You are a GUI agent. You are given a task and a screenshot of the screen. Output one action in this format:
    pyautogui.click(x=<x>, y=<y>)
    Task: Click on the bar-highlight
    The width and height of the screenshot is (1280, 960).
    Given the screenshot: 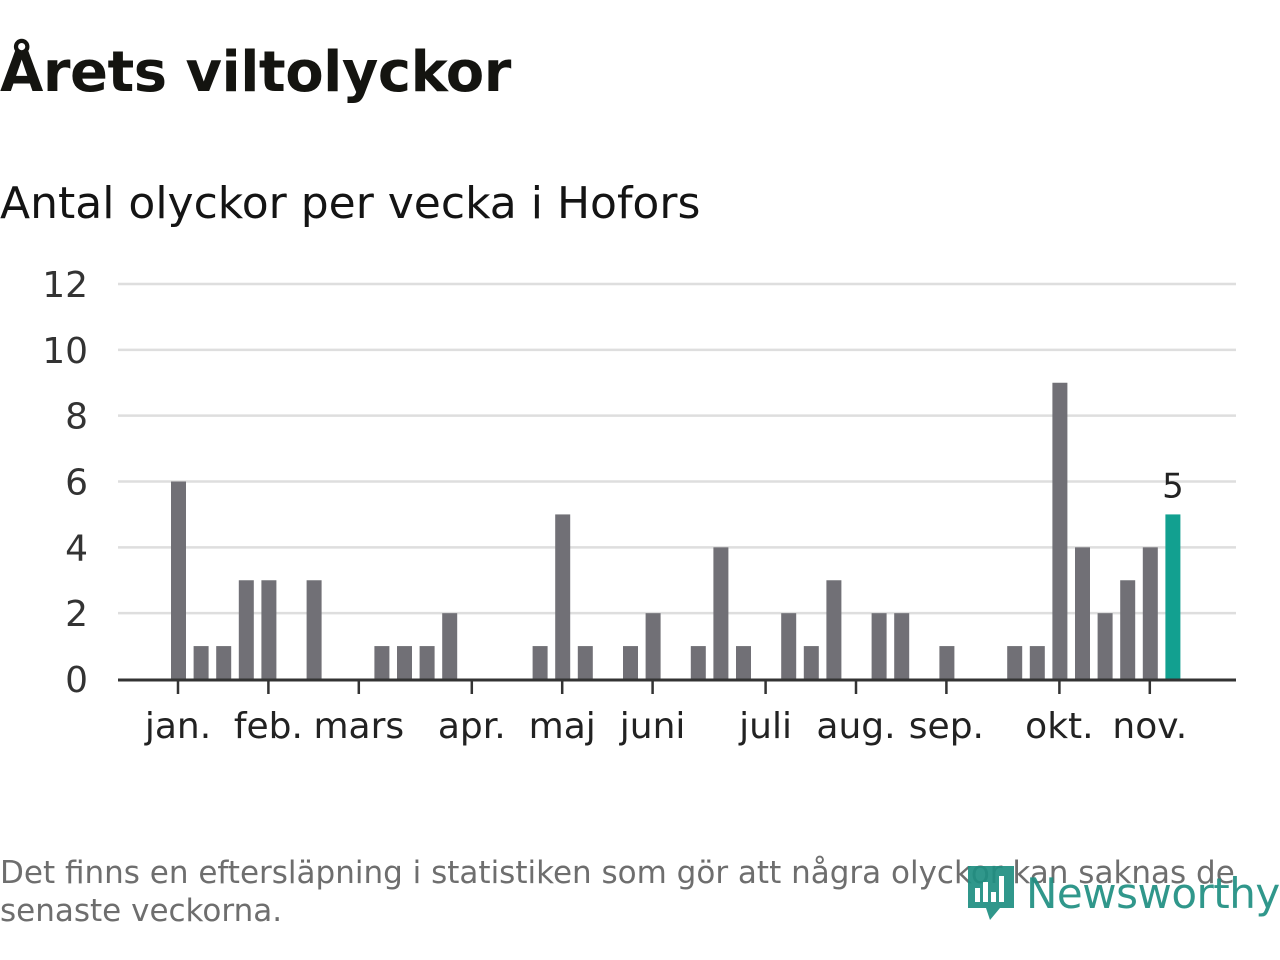 What is the action you would take?
    pyautogui.click(x=1173, y=596)
    